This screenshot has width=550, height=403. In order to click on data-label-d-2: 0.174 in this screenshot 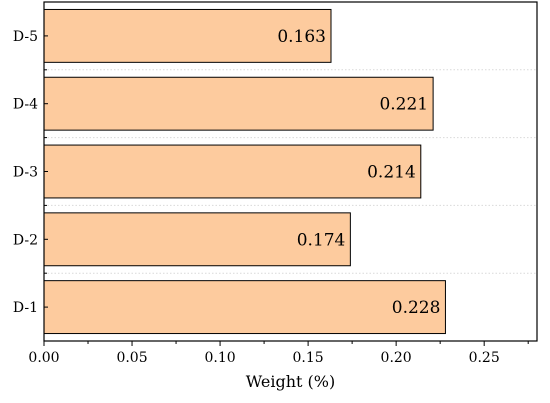, I will do `click(321, 240)`.